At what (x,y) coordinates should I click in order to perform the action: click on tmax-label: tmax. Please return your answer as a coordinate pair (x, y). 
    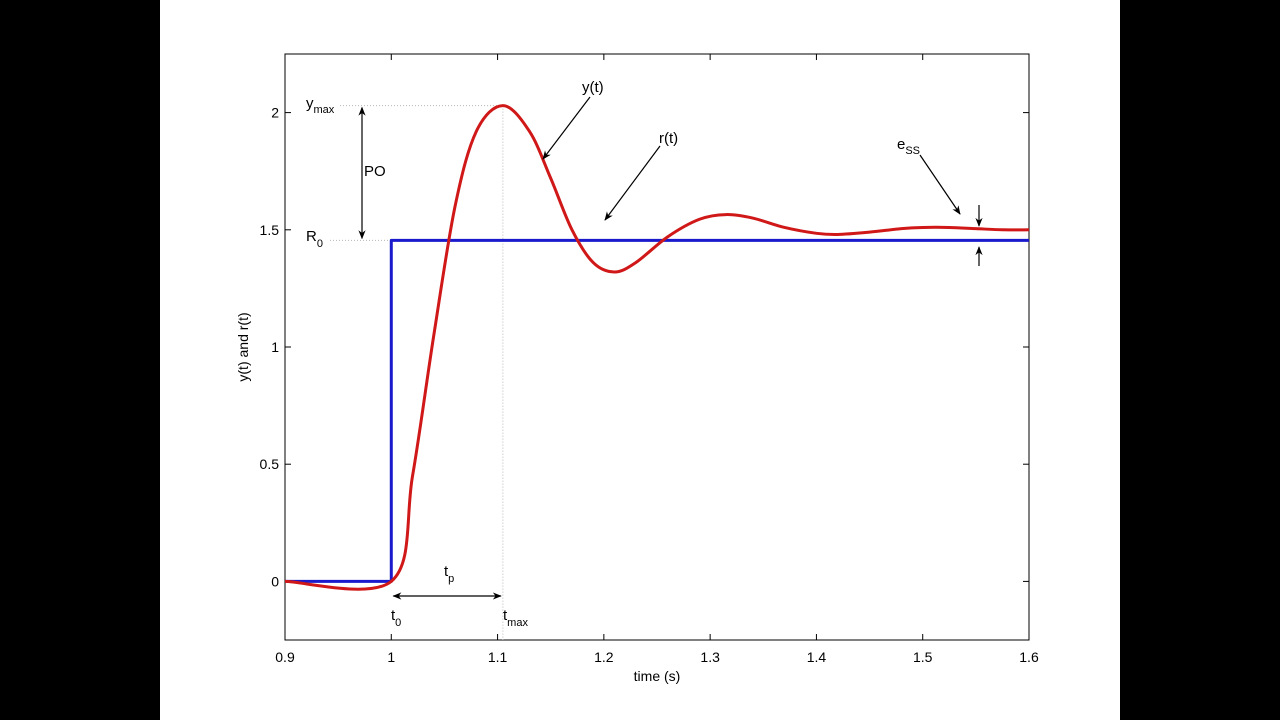
    Looking at the image, I should click on (515, 618).